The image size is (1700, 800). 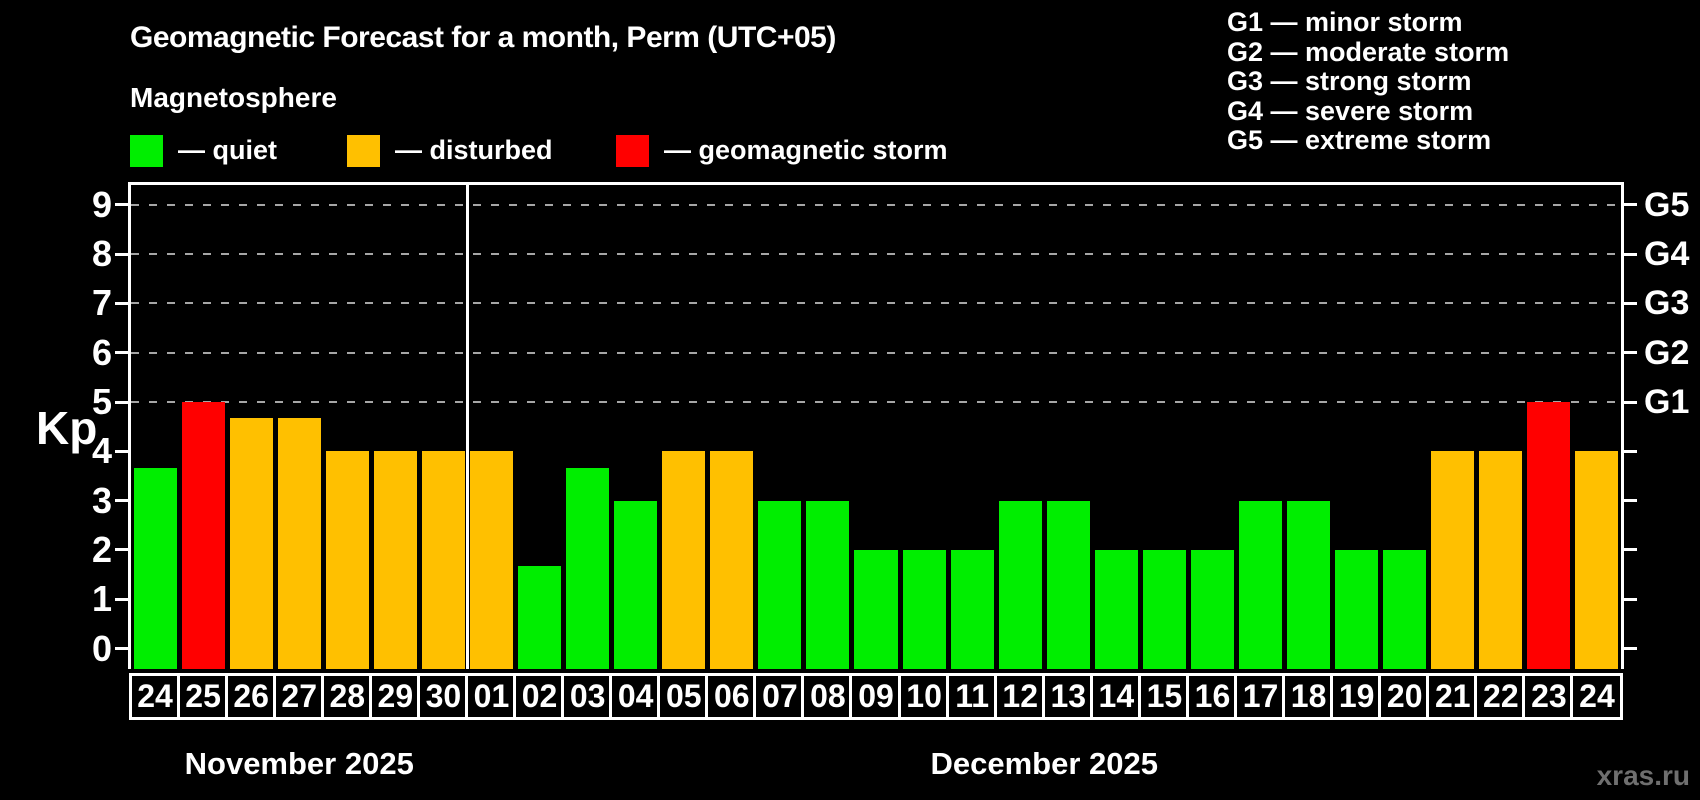 What do you see at coordinates (203, 696) in the screenshot?
I see `day-label-nov-25: 25` at bounding box center [203, 696].